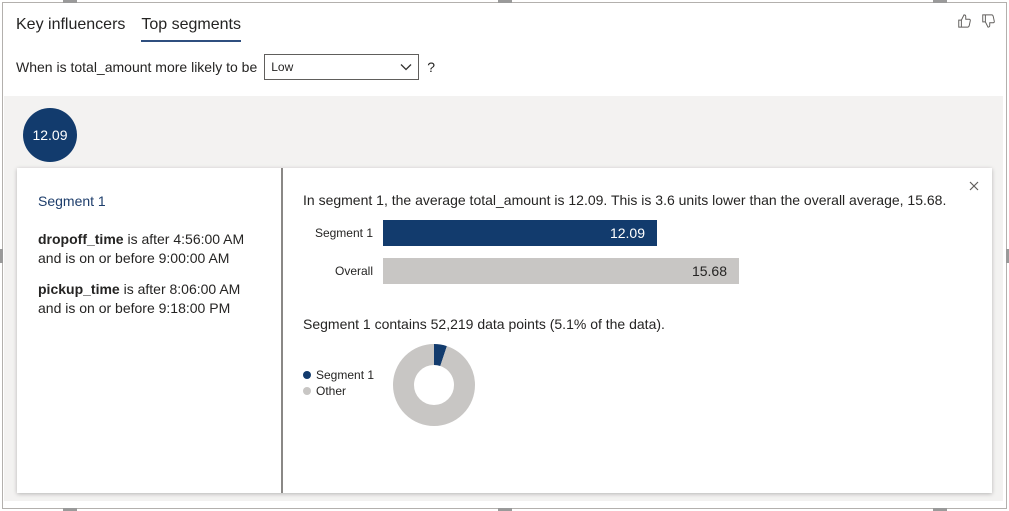  Describe the element at coordinates (976, 21) in the screenshot. I see `feedback-buttons` at that location.